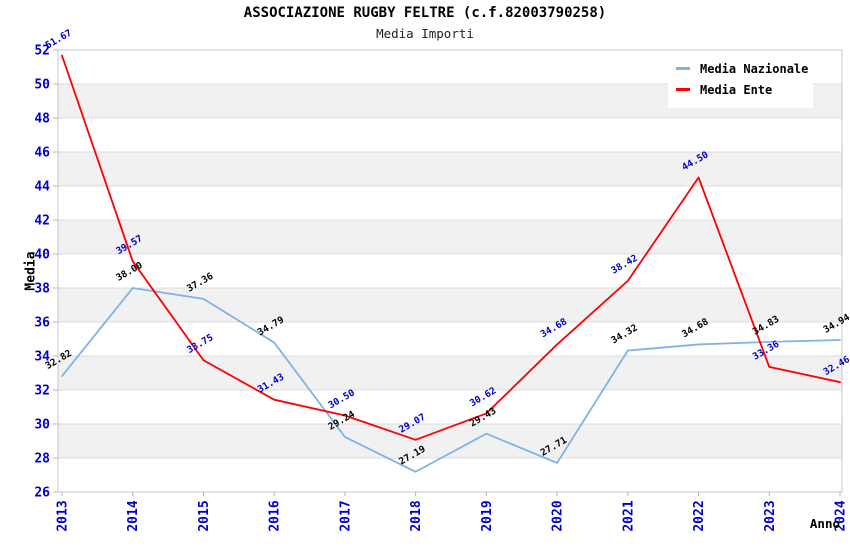 The width and height of the screenshot is (850, 550). Describe the element at coordinates (624, 334) in the screenshot. I see `data-label: 34.32` at that location.